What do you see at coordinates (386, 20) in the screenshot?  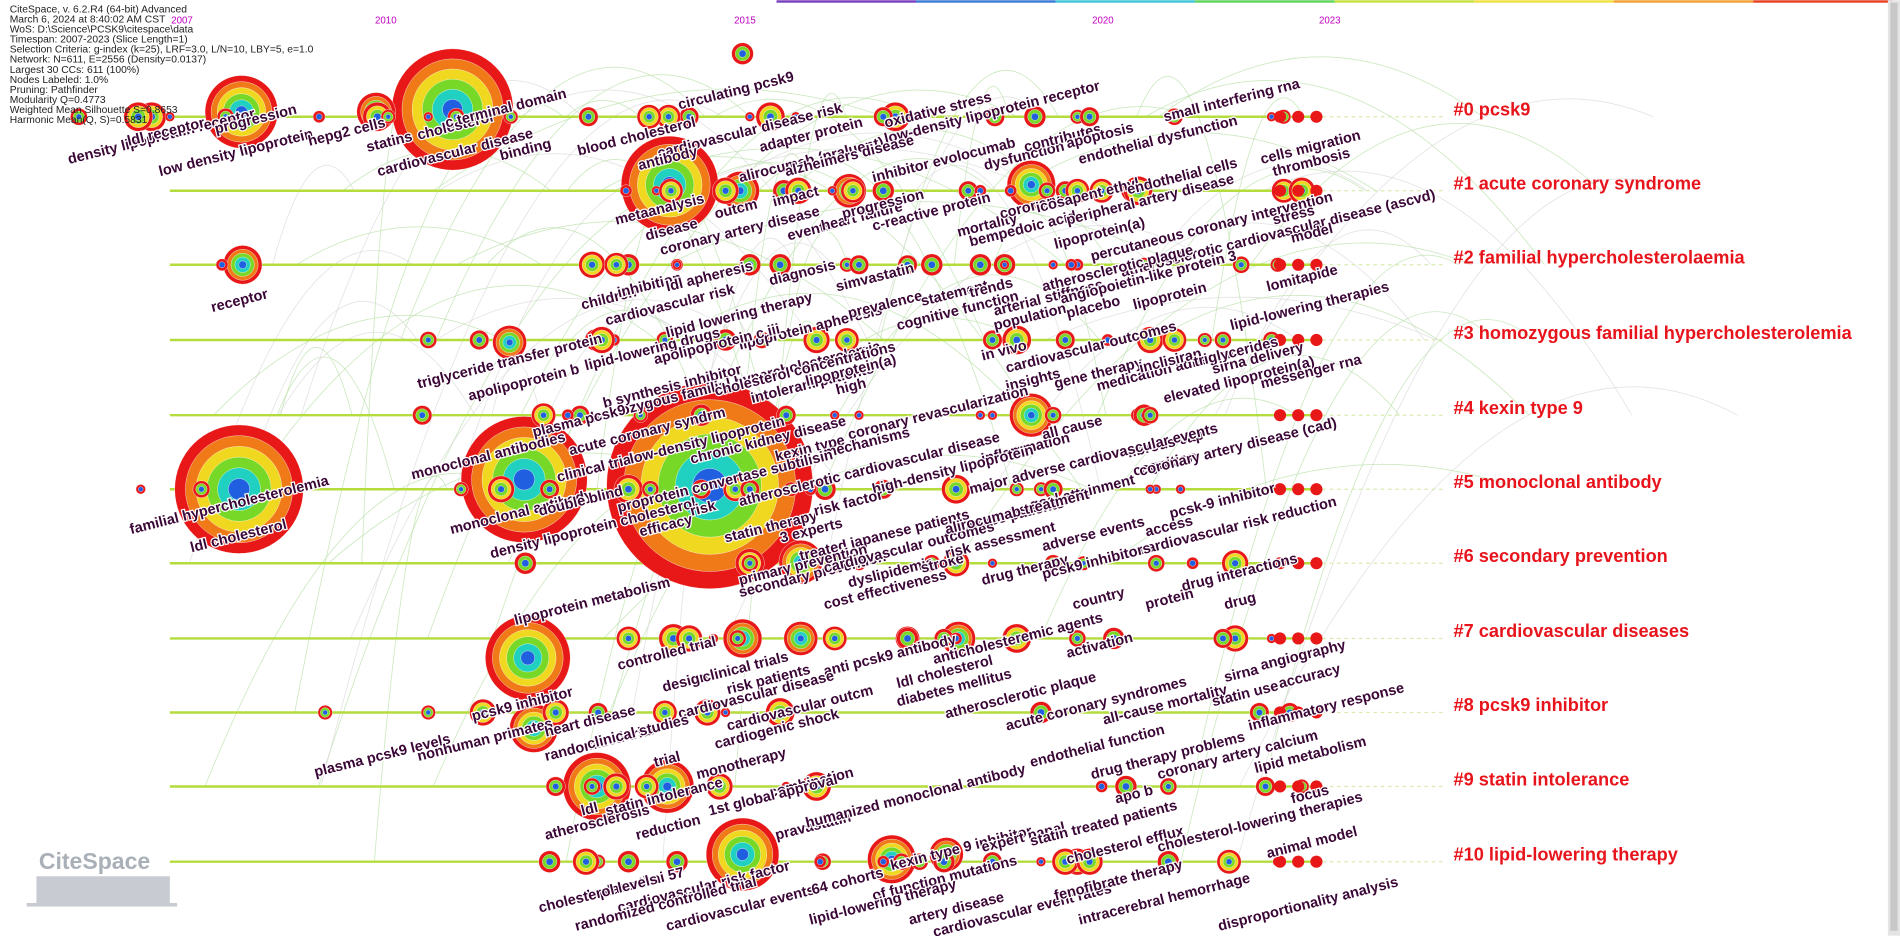 I see `year-label: 2010` at bounding box center [386, 20].